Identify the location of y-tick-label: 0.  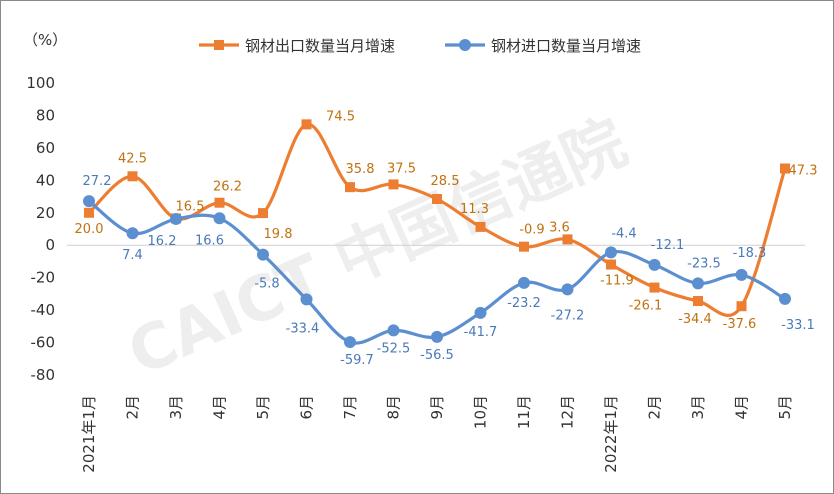
(50, 245).